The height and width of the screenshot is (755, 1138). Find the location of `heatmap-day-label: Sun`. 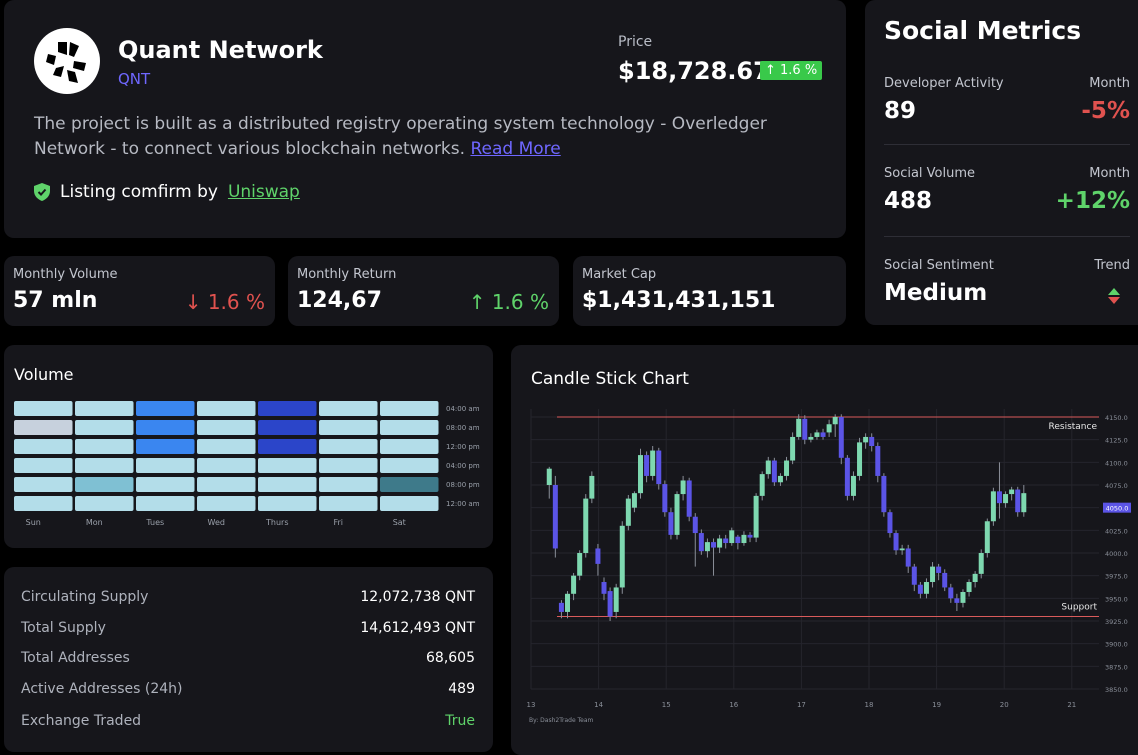

heatmap-day-label: Sun is located at coordinates (33, 522).